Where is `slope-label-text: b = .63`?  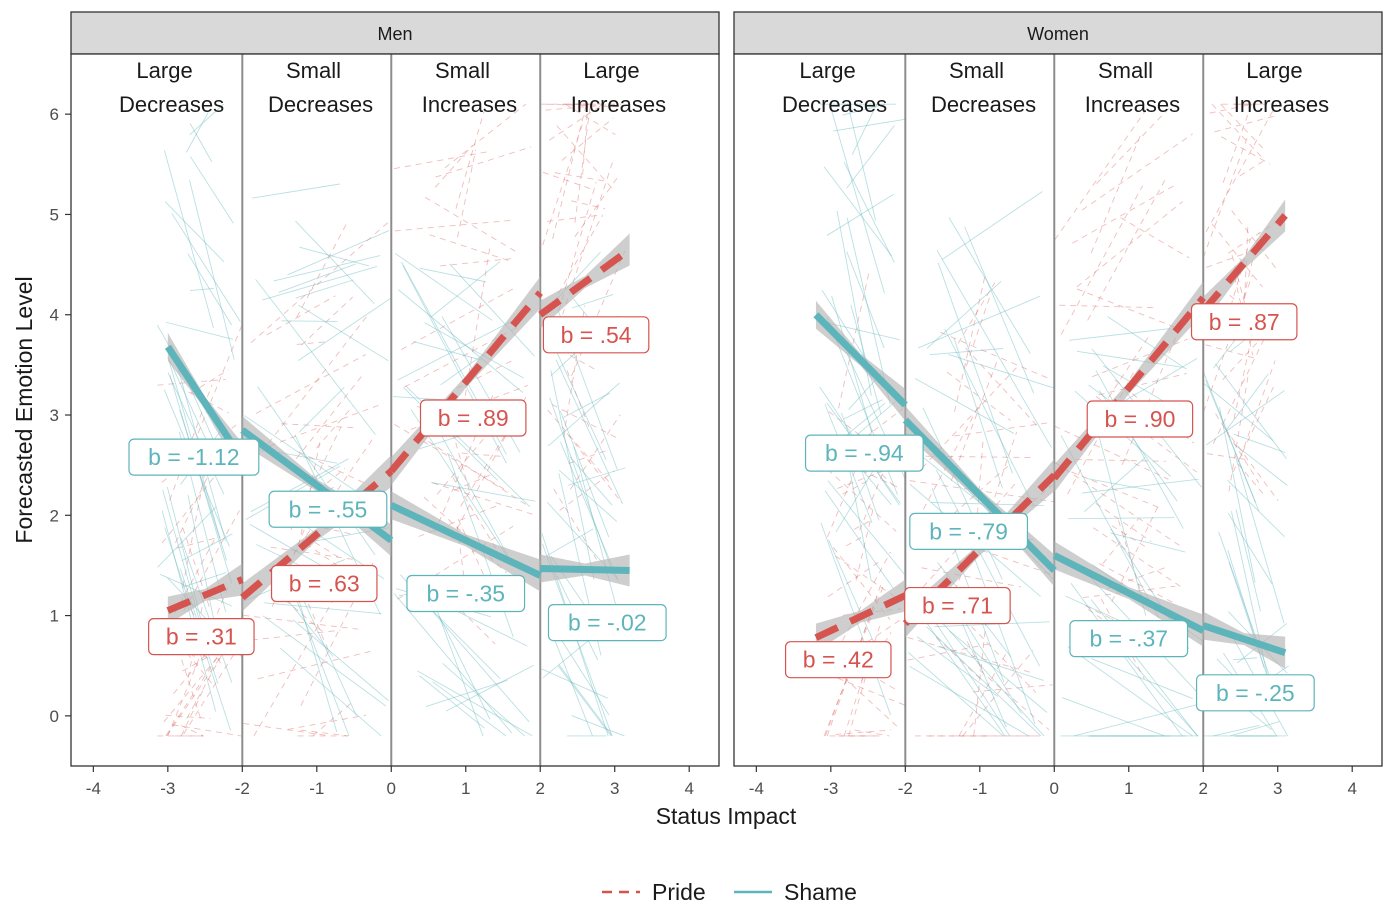
slope-label-text: b = .63 is located at coordinates (324, 583).